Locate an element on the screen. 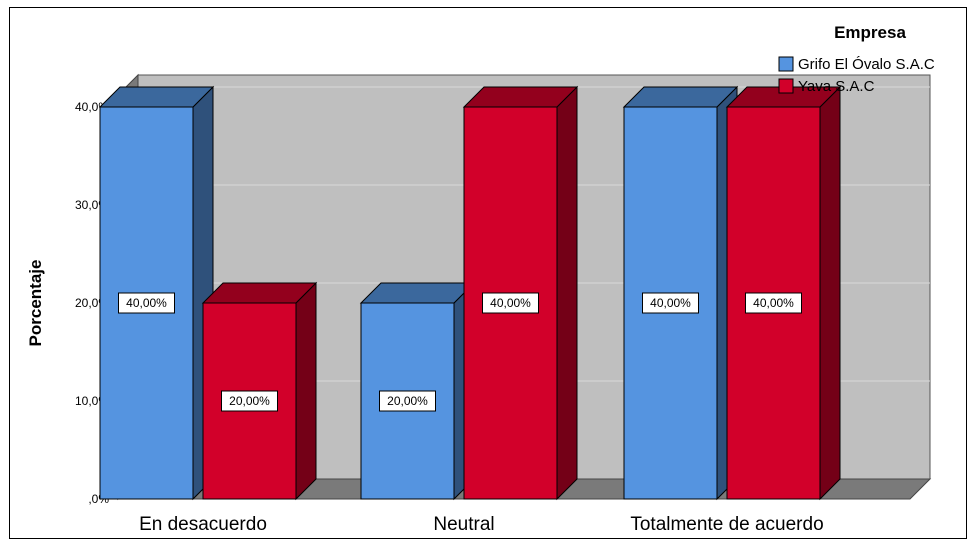  y-axis-title: Porcentaje is located at coordinates (35, 303).